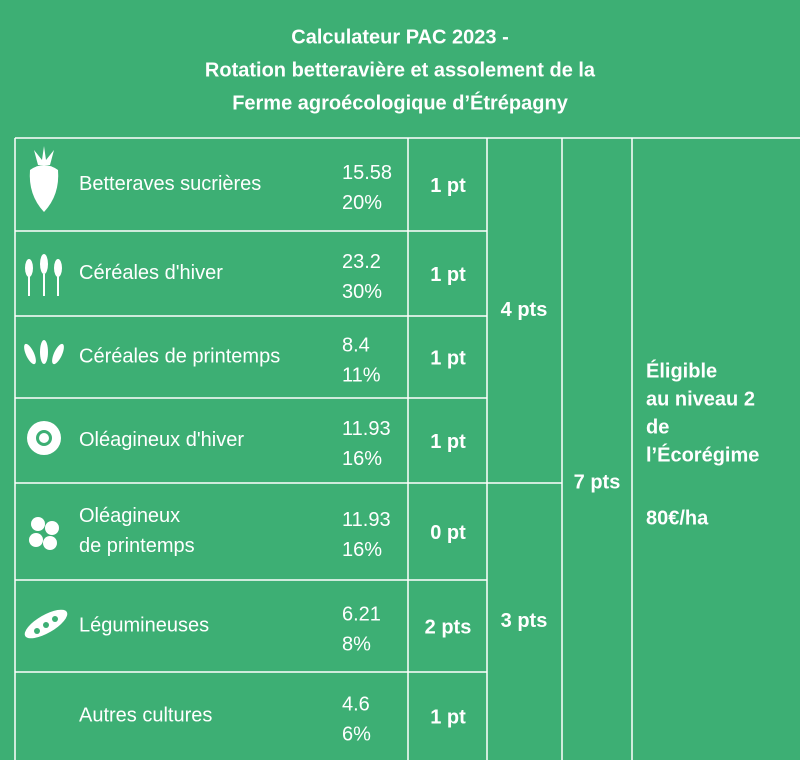  Describe the element at coordinates (179, 356) in the screenshot. I see `crop-name: Céréales de printemps` at that location.